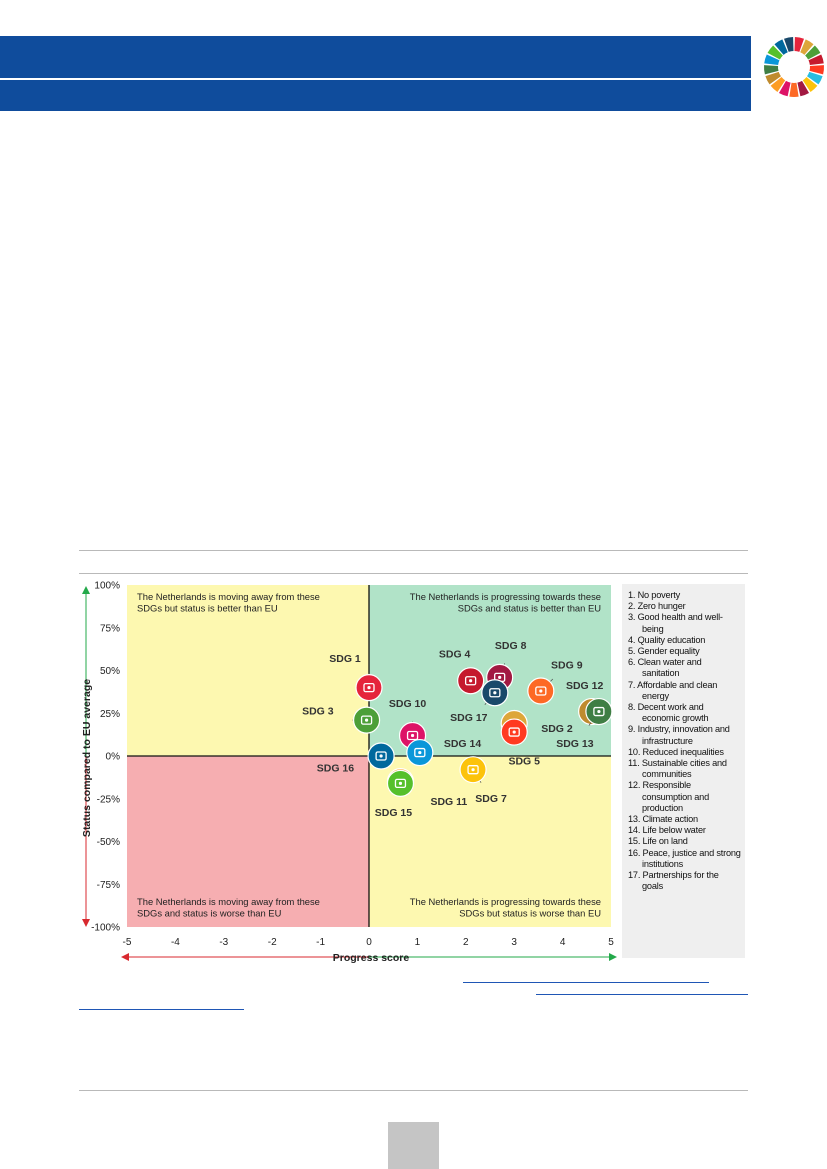 This screenshot has height=1169, width=827. Describe the element at coordinates (495, 693) in the screenshot. I see `flower-icon` at that location.